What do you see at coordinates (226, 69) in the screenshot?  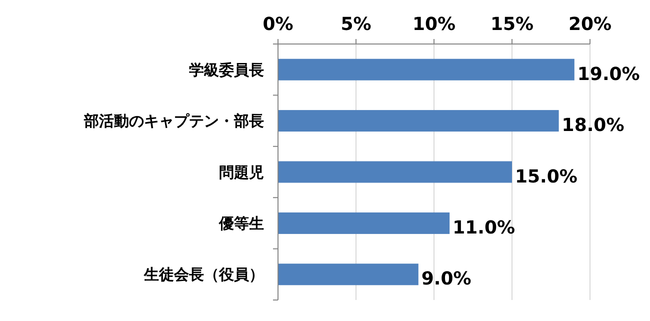 I see `y-tick-label: 学級委員長` at bounding box center [226, 69].